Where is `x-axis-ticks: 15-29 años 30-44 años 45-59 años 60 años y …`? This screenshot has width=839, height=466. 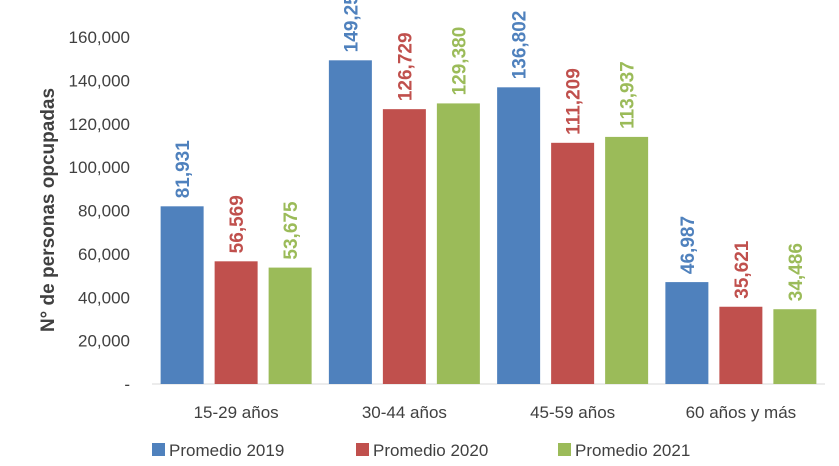
x-axis-ticks: 15-29 años 30-44 años 45-59 años 60 años y … is located at coordinates (495, 412).